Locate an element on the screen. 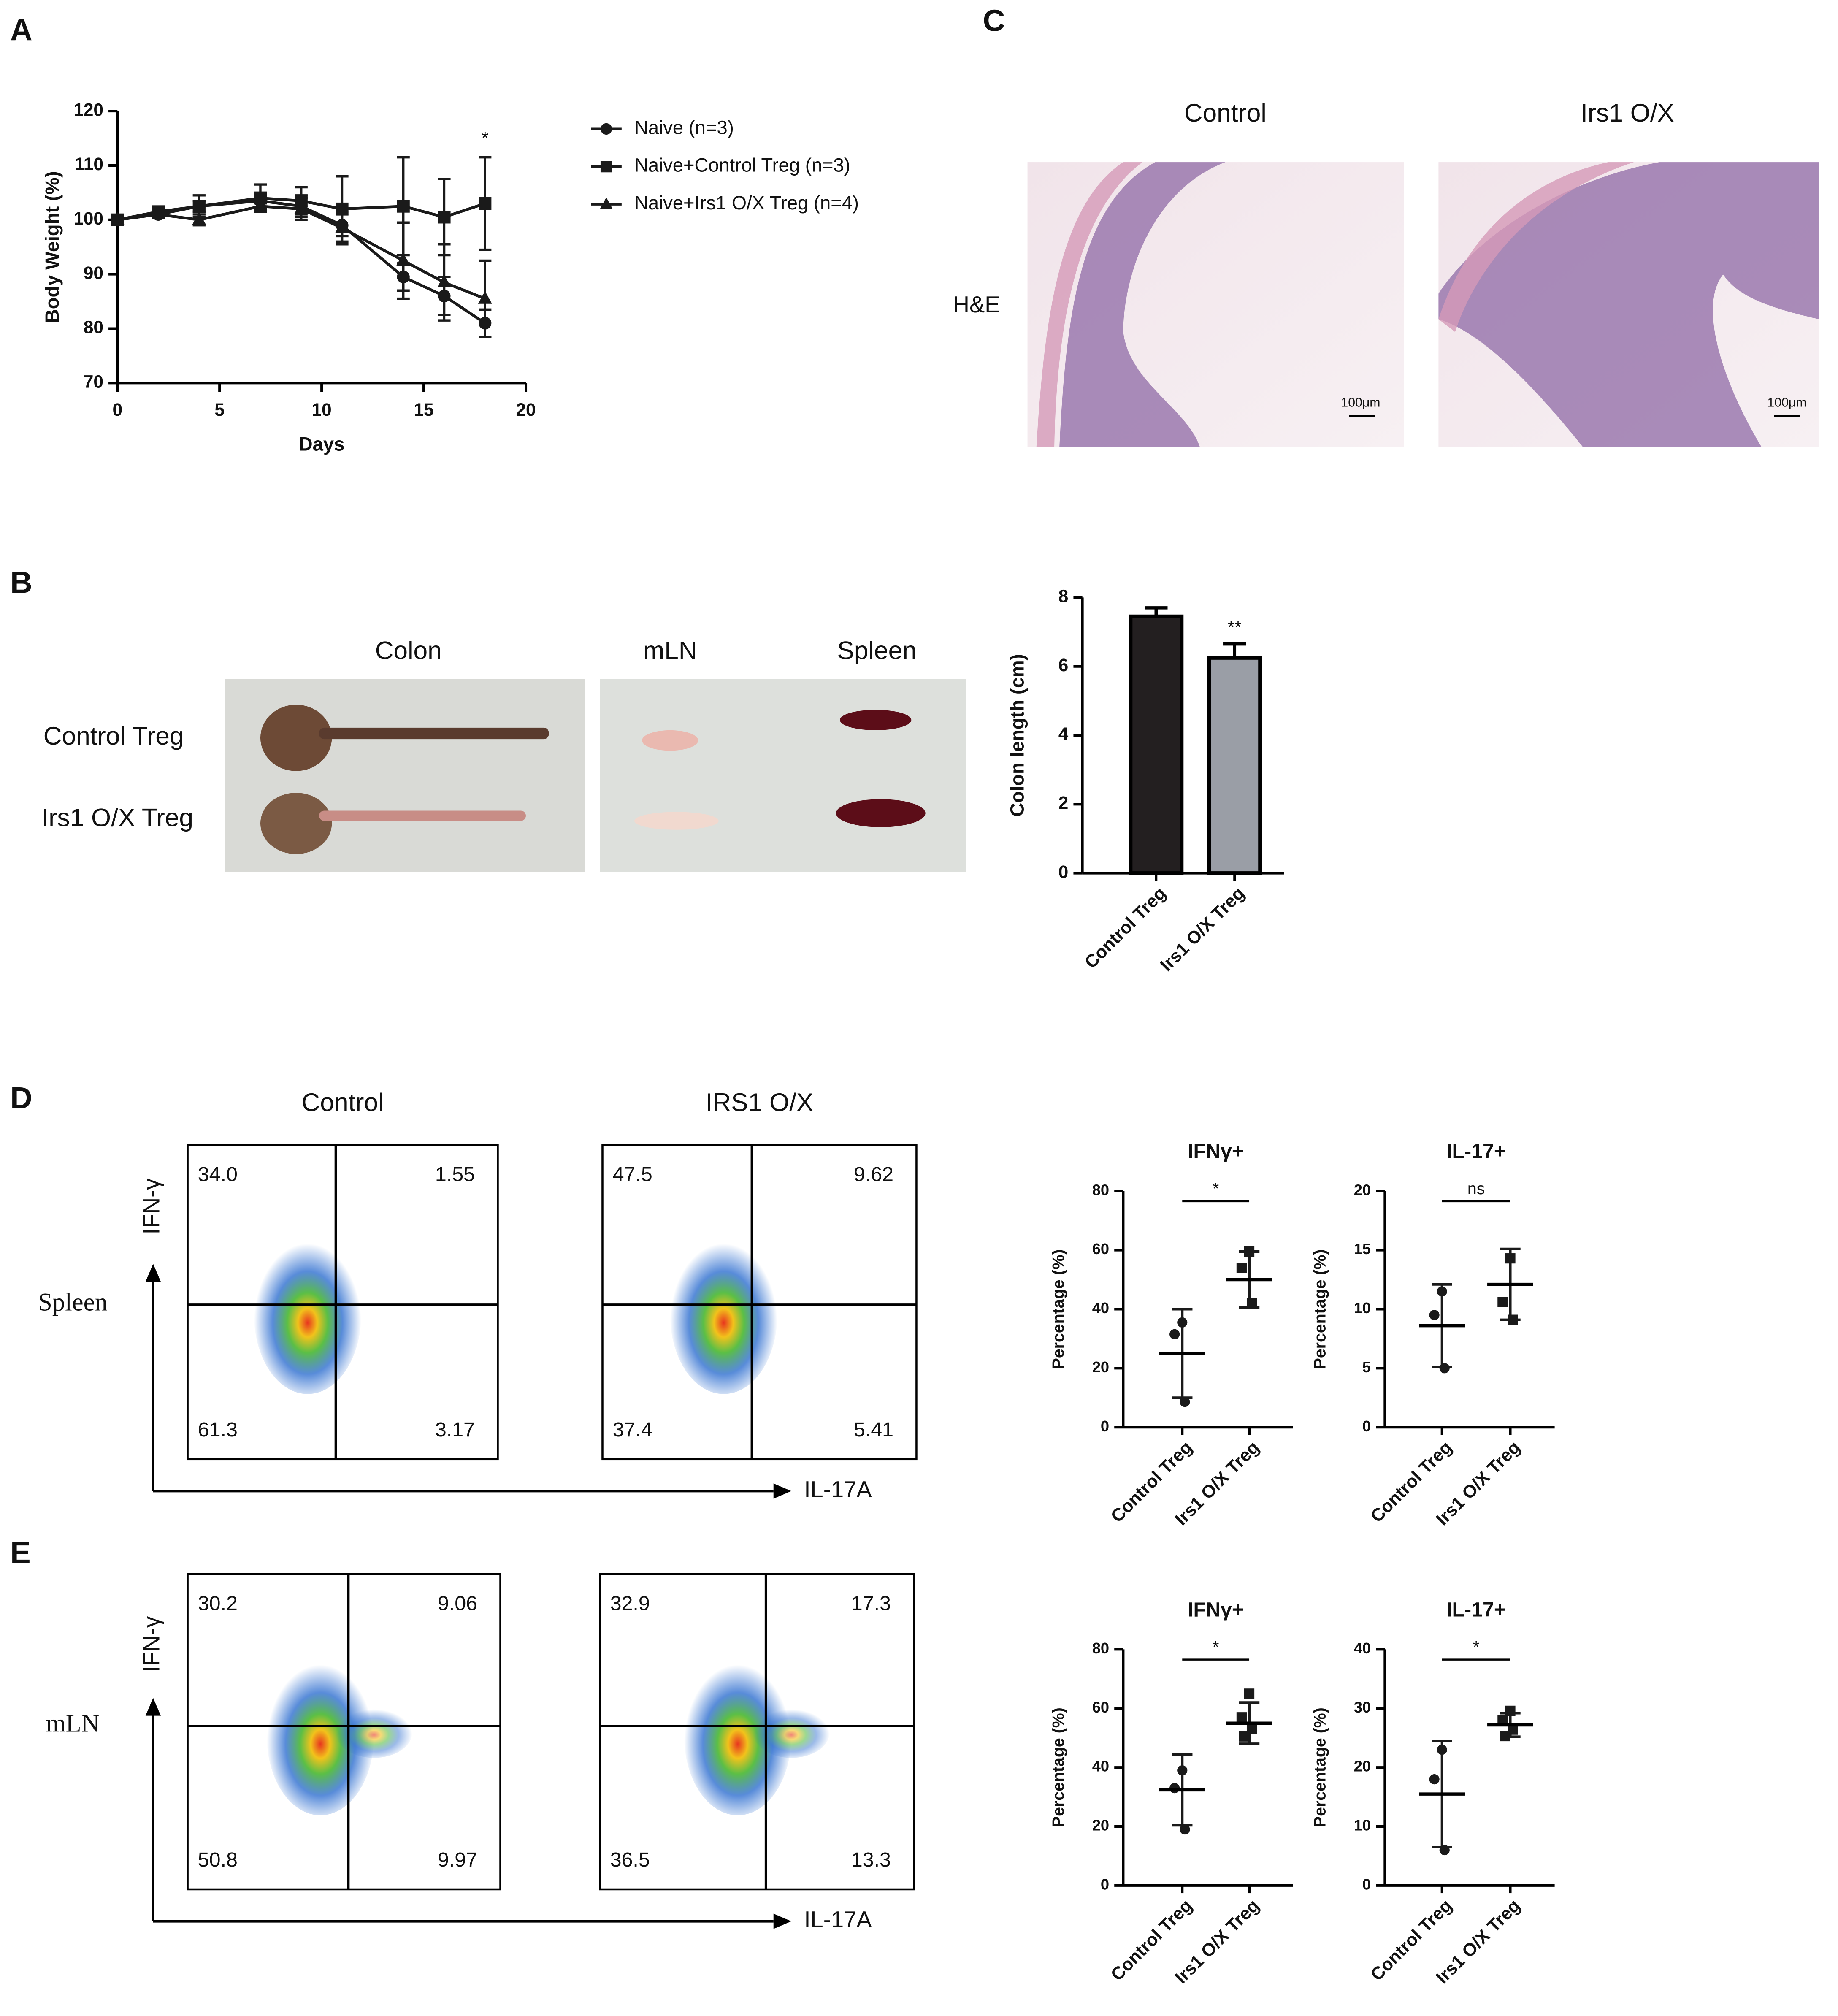  y-tick-label: 30 is located at coordinates (1362, 1707).